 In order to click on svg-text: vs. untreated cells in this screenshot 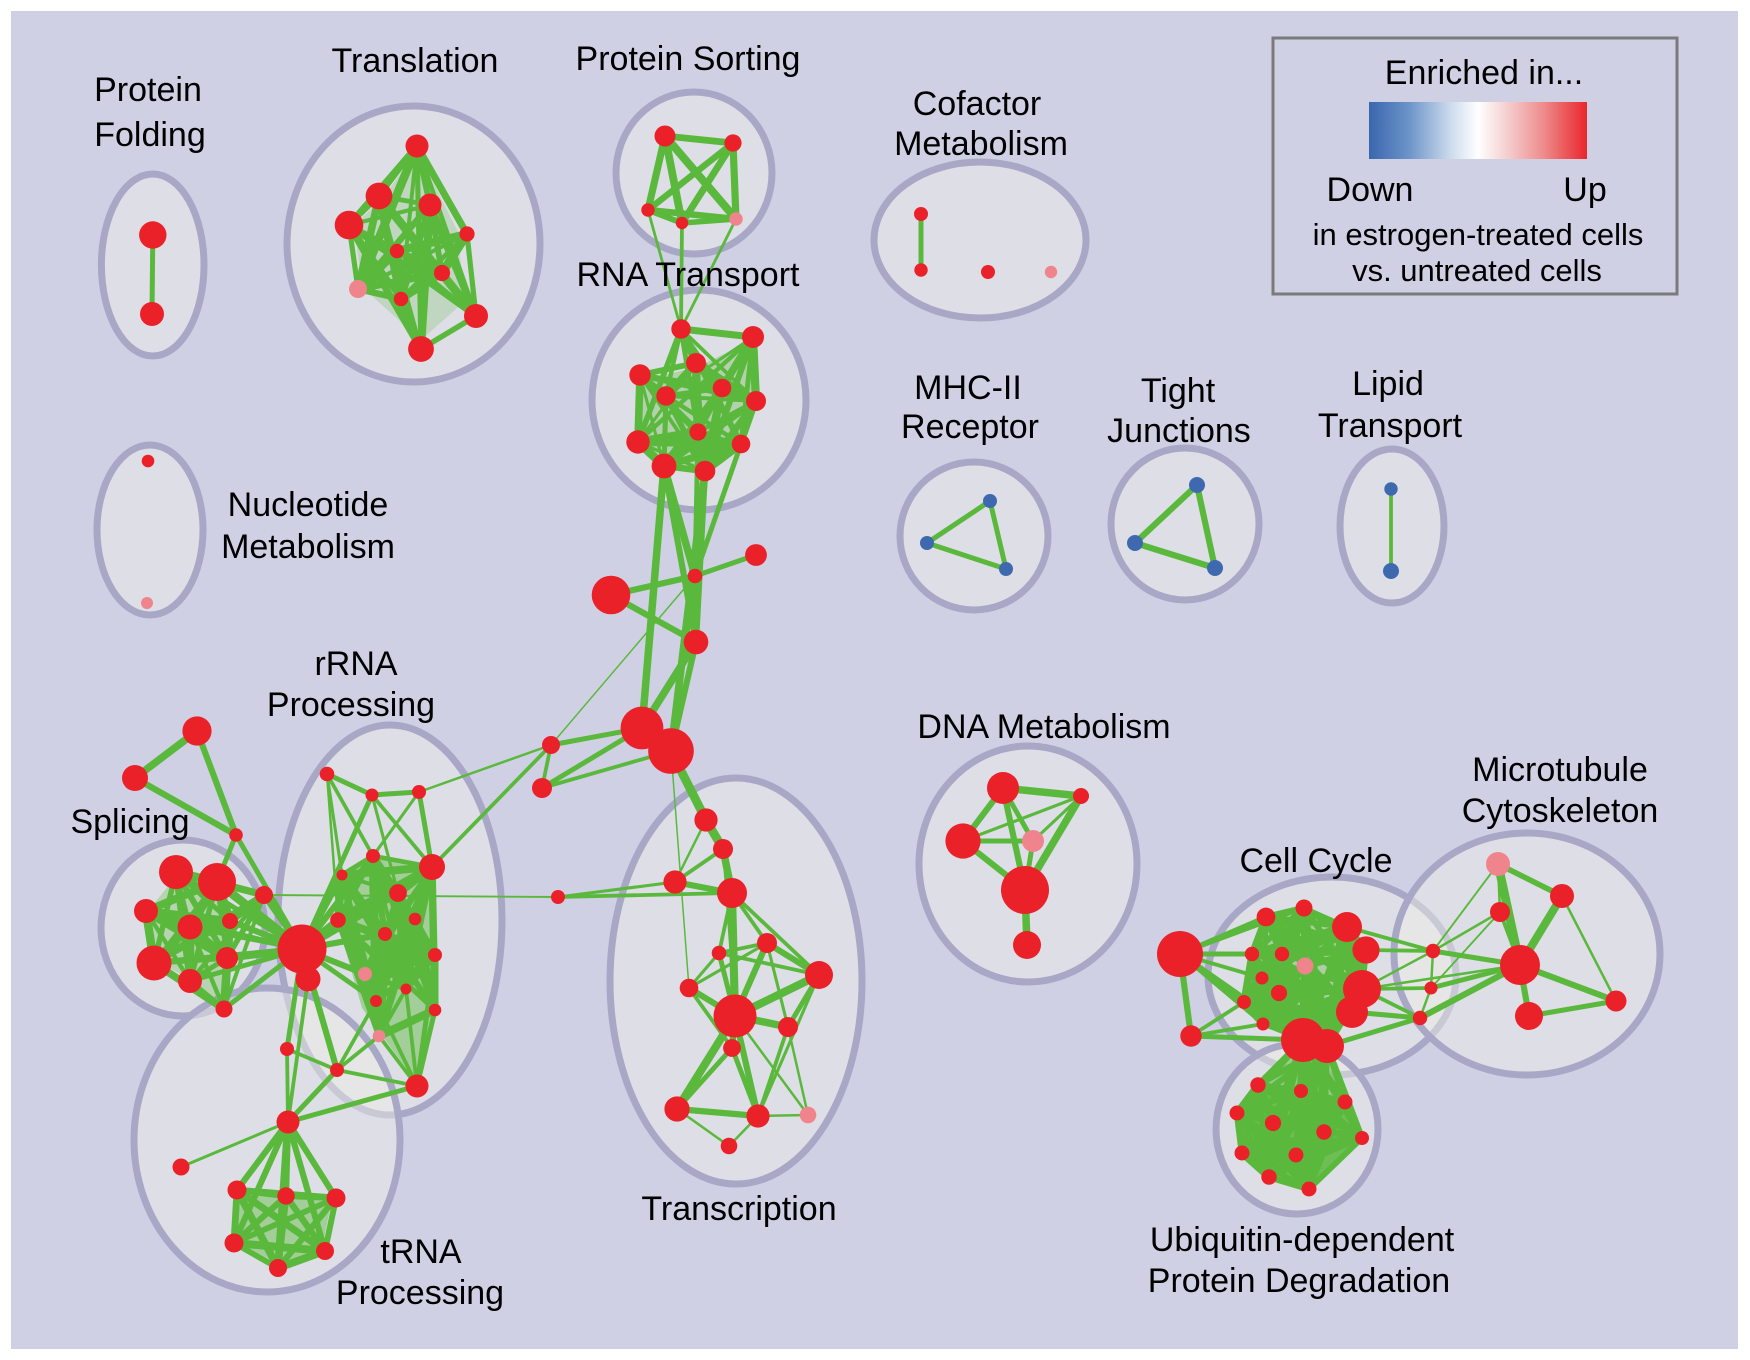, I will do `click(1477, 270)`.